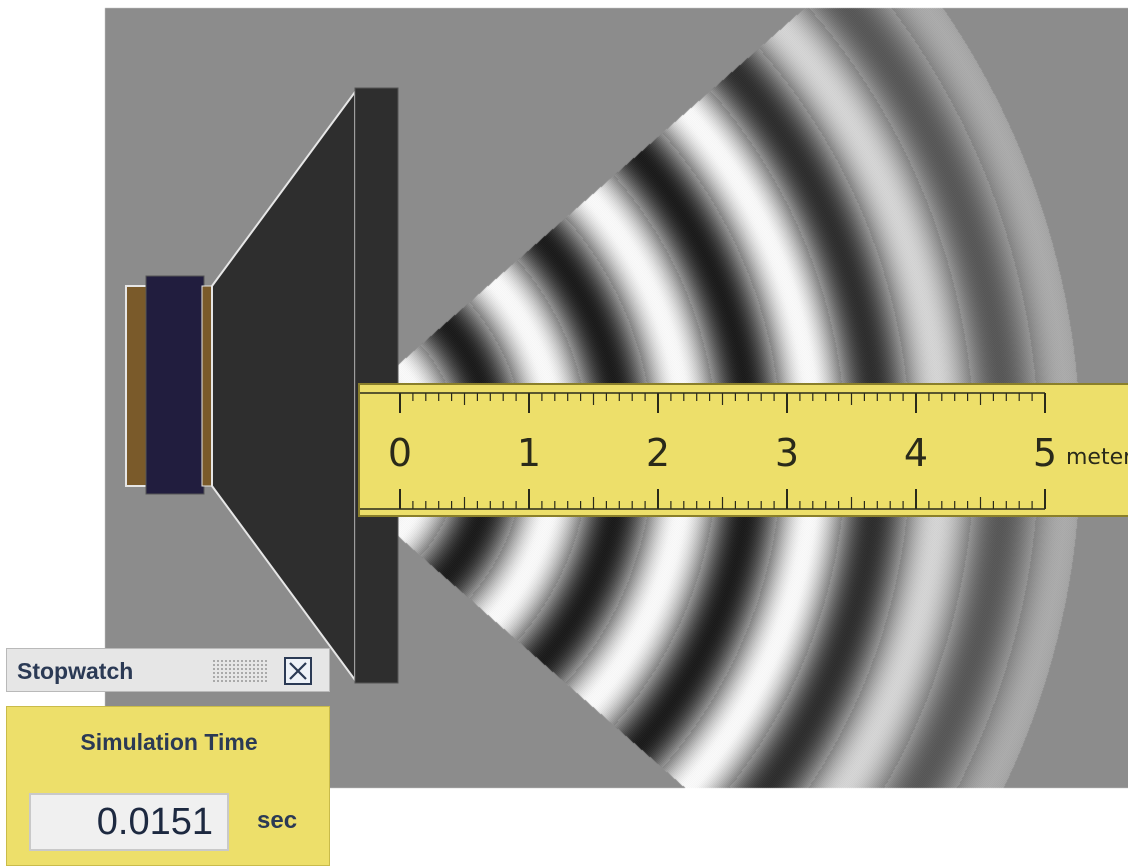 This screenshot has height=866, width=1128. Describe the element at coordinates (169, 742) in the screenshot. I see `simulation-time-label: Simulation Time` at that location.